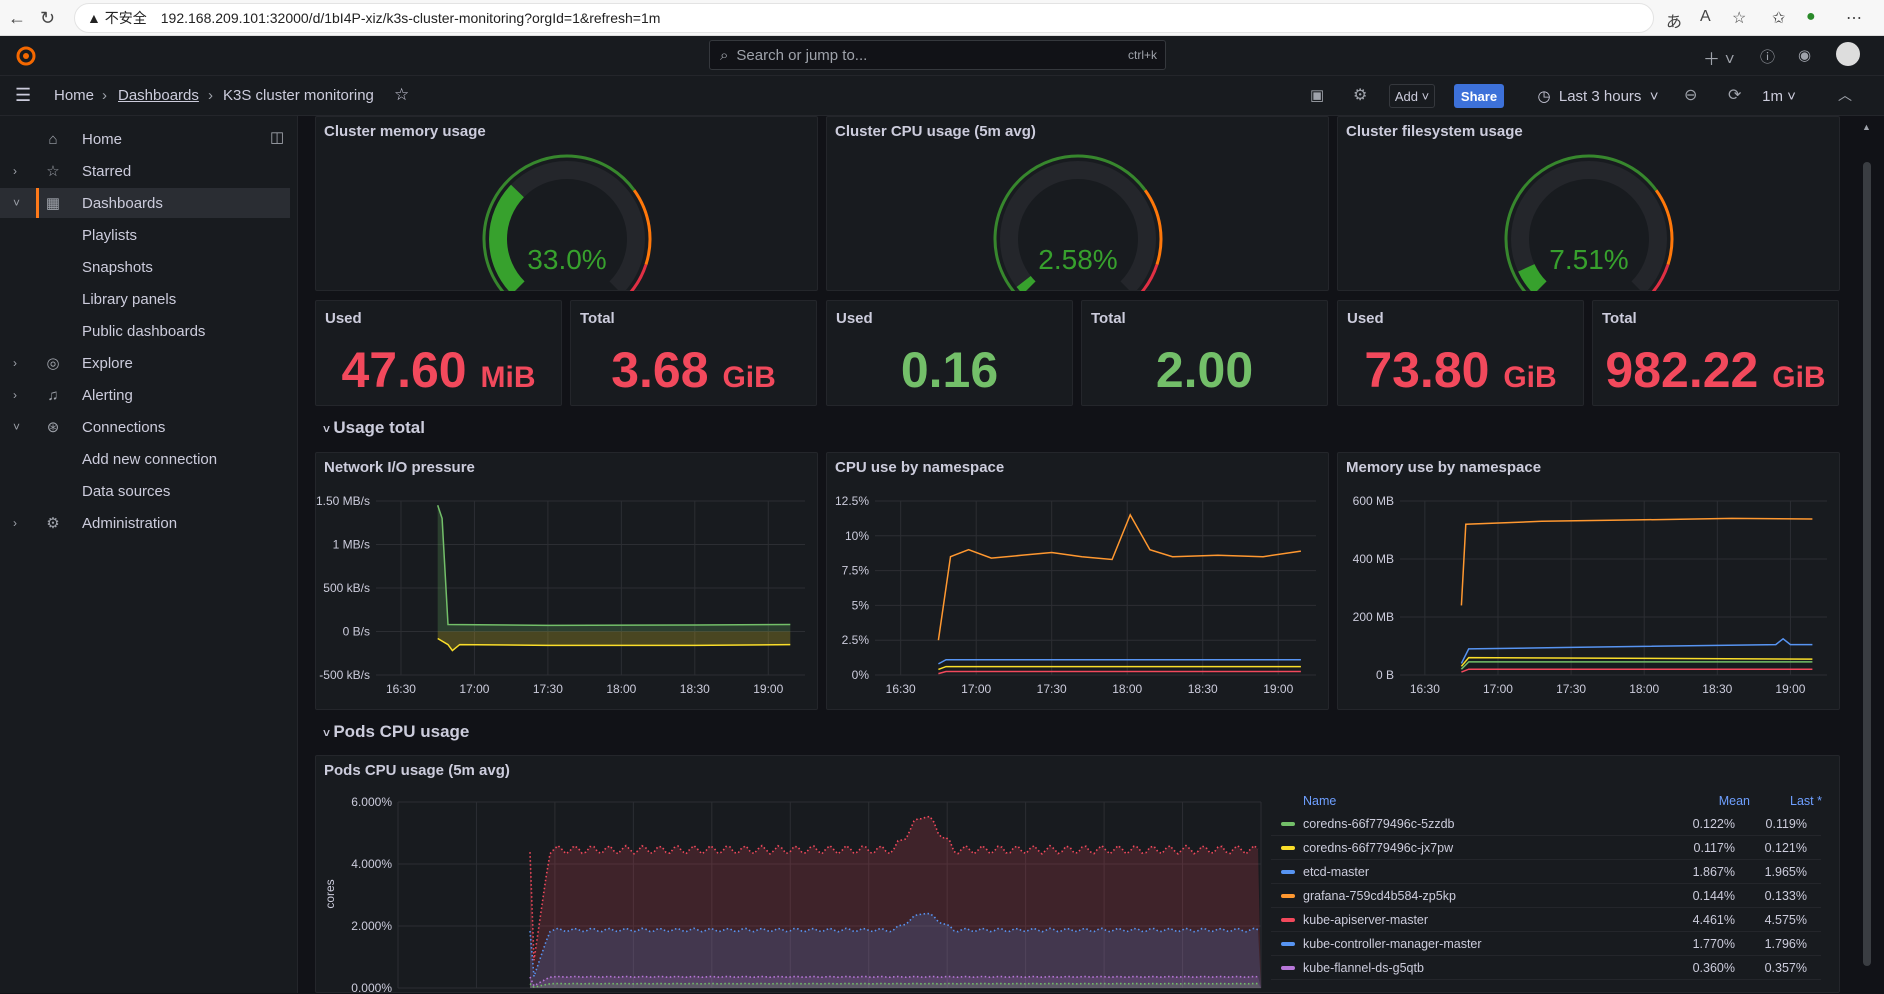 The height and width of the screenshot is (994, 1884). I want to click on reload-icon: ↻, so click(48, 18).